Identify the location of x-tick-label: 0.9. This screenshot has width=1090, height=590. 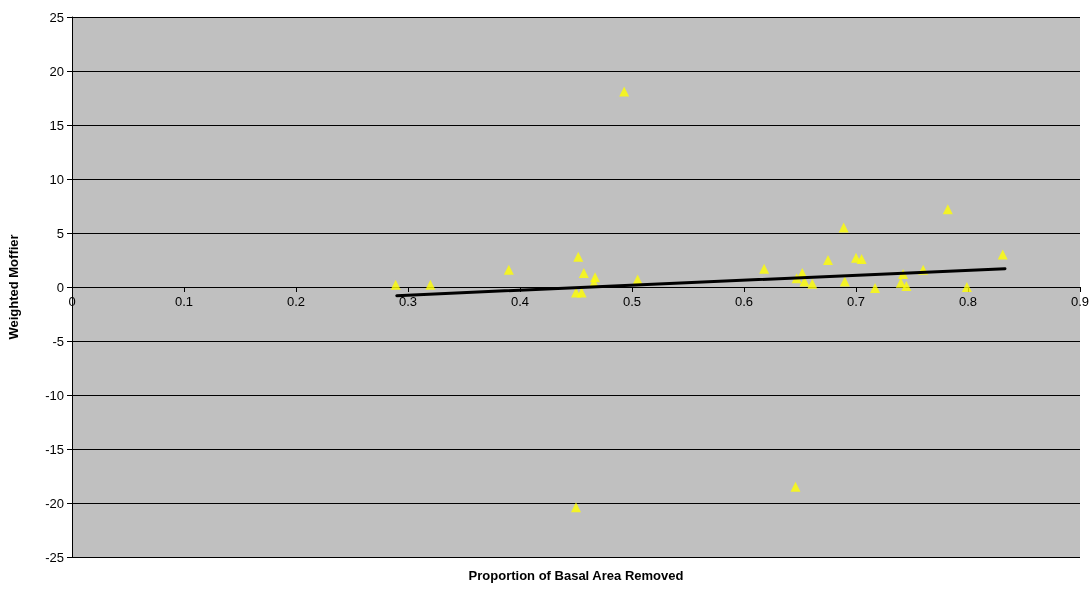
(1080, 301).